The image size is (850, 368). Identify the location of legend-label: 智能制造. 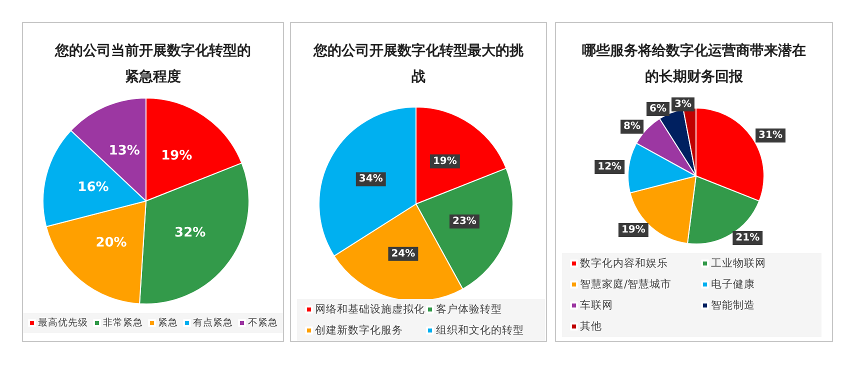
(733, 305).